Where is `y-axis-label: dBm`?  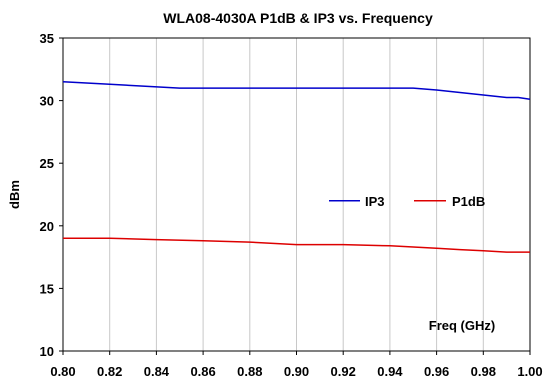
y-axis-label: dBm is located at coordinates (14, 194).